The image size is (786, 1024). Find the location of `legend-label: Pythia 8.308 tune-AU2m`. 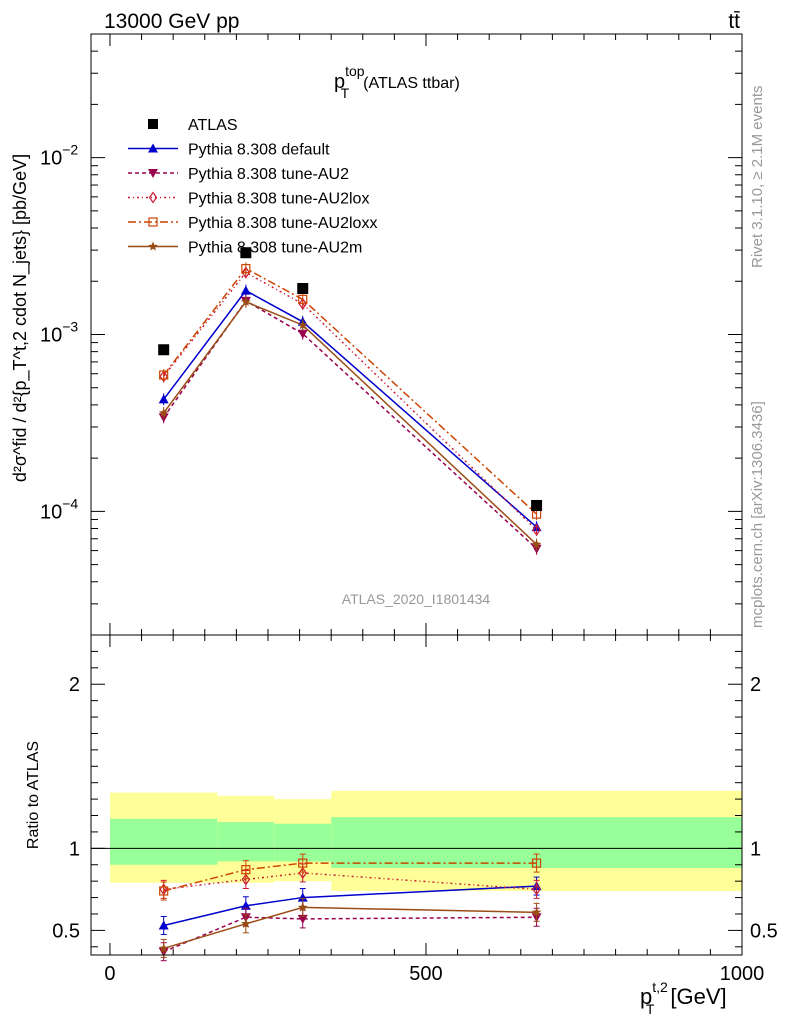

legend-label: Pythia 8.308 tune-AU2m is located at coordinates (275, 248).